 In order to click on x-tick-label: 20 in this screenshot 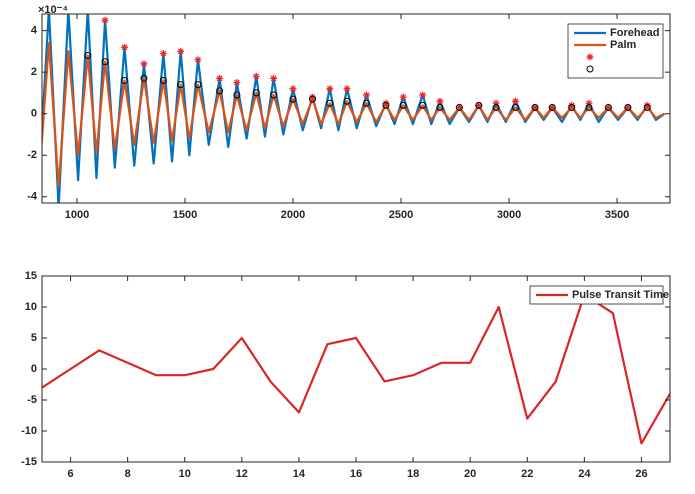, I will do `click(470, 474)`.